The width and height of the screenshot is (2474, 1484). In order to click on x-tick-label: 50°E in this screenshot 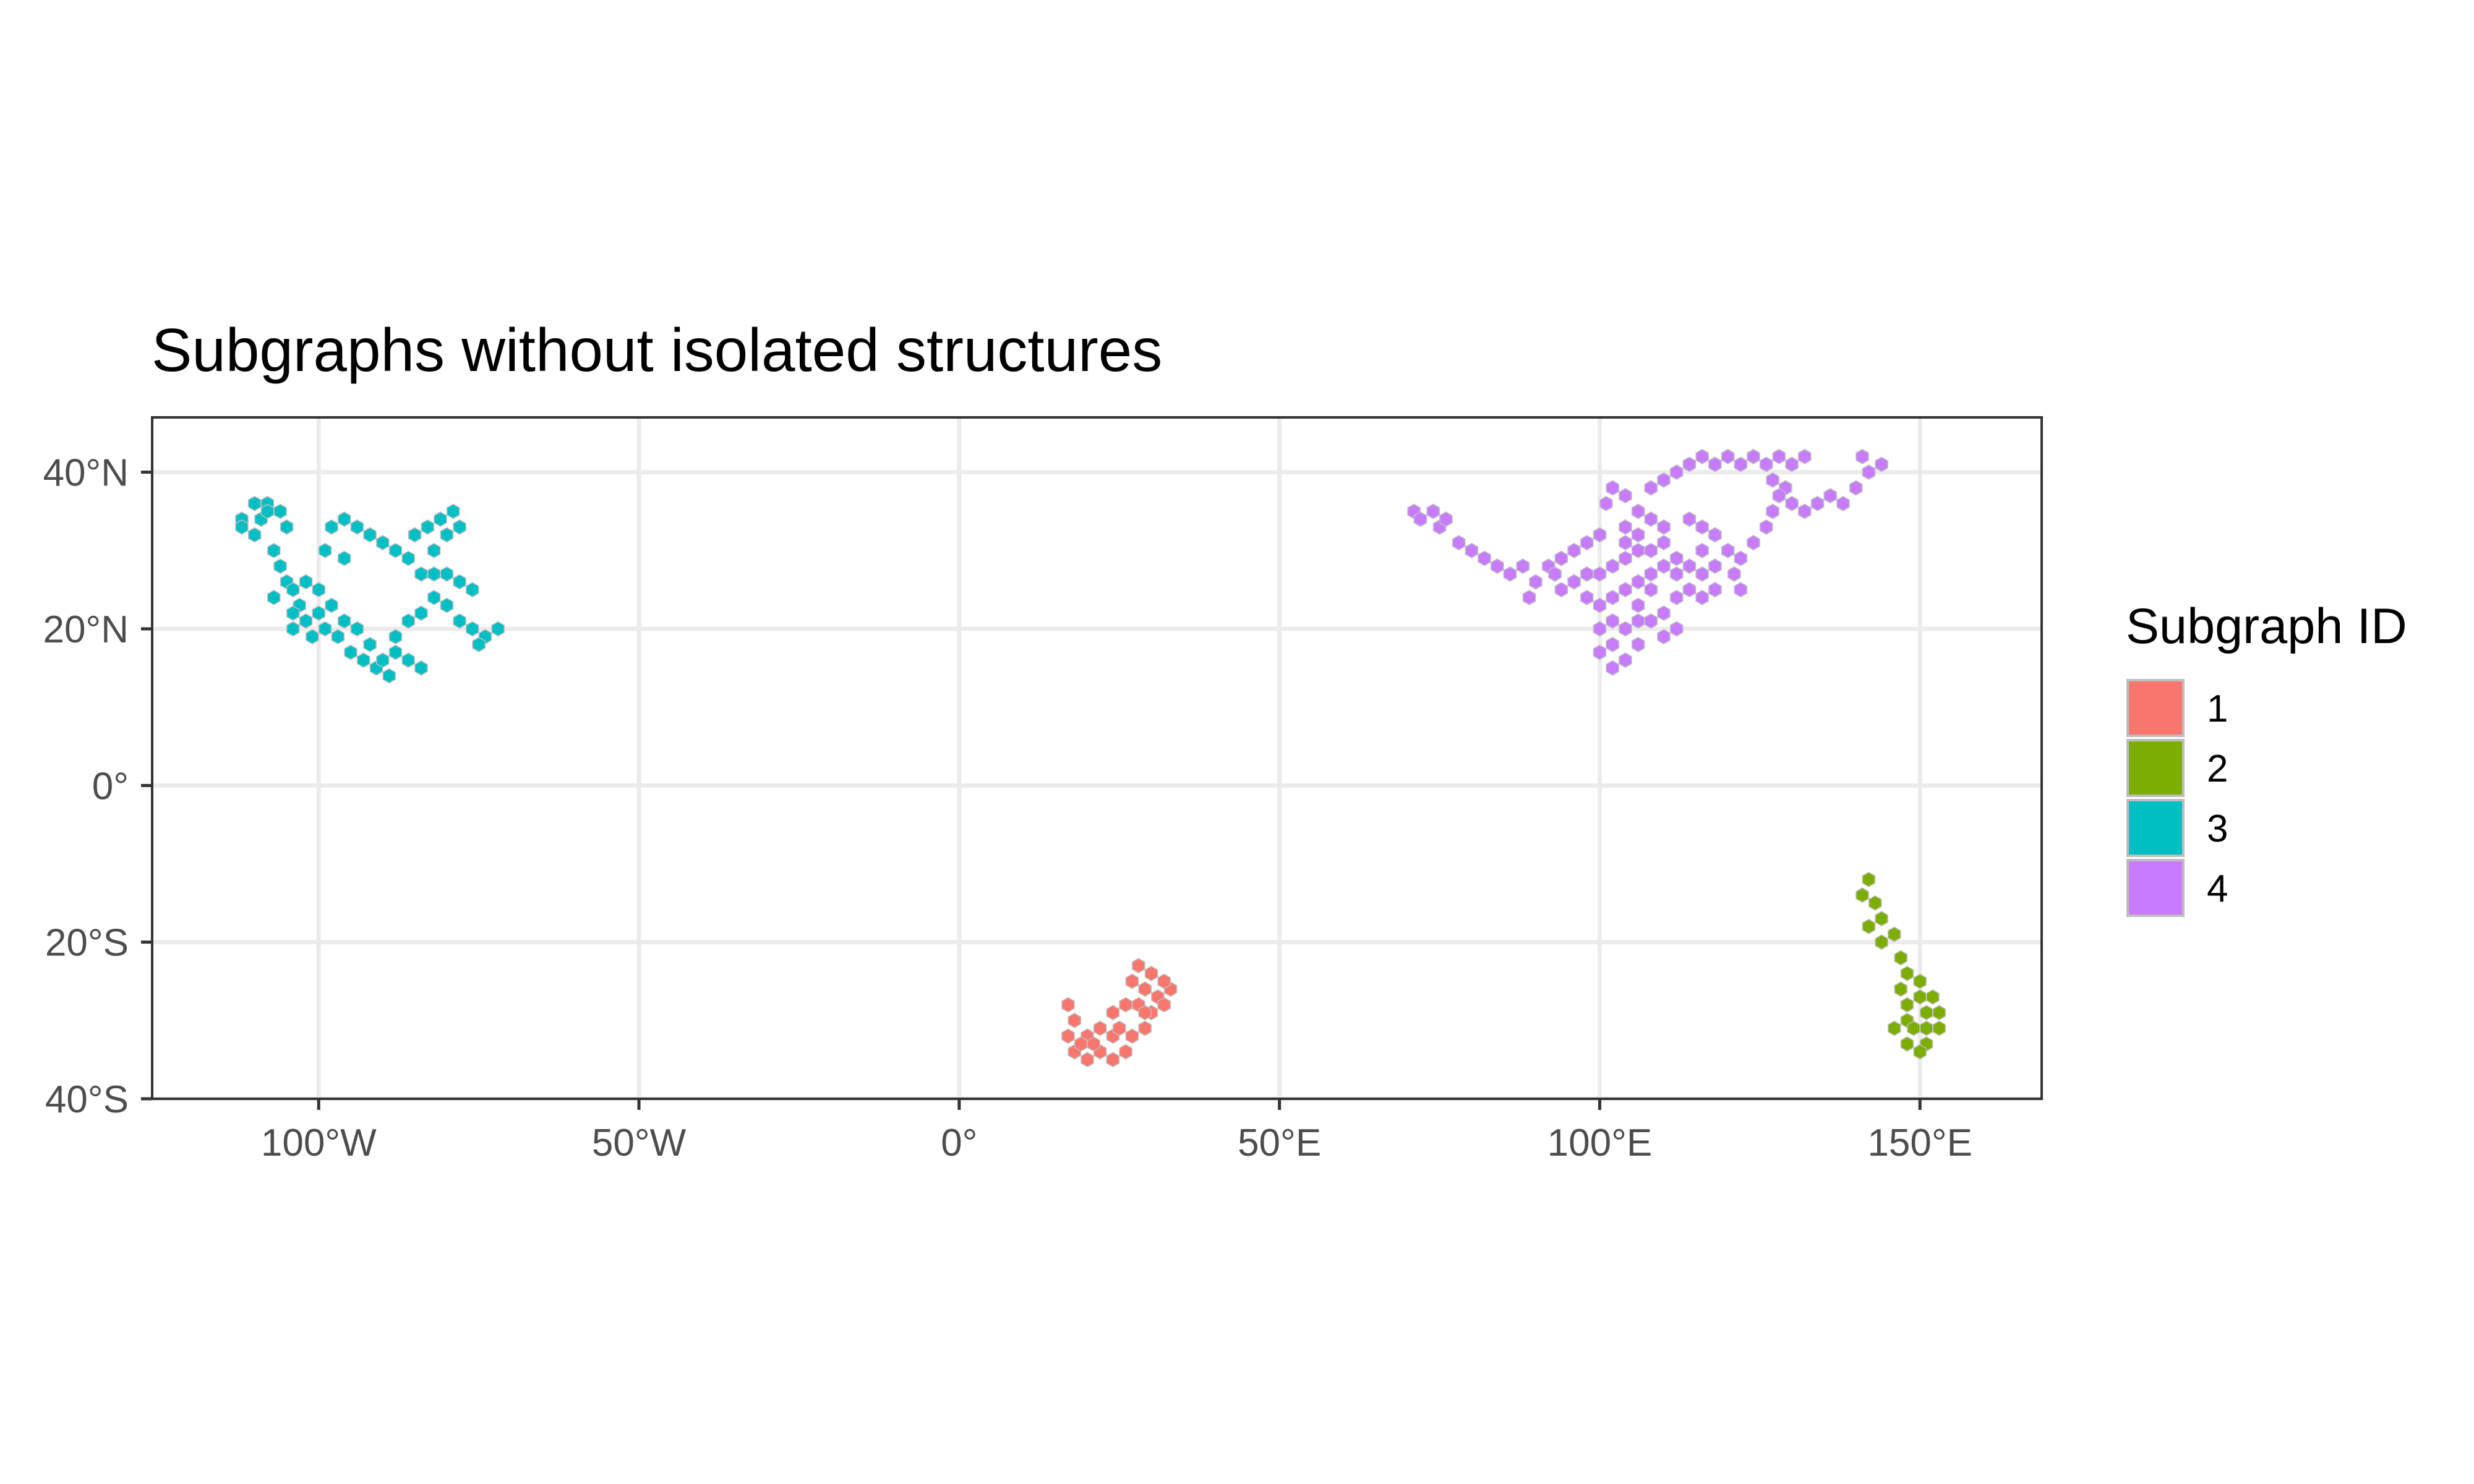, I will do `click(1279, 1143)`.